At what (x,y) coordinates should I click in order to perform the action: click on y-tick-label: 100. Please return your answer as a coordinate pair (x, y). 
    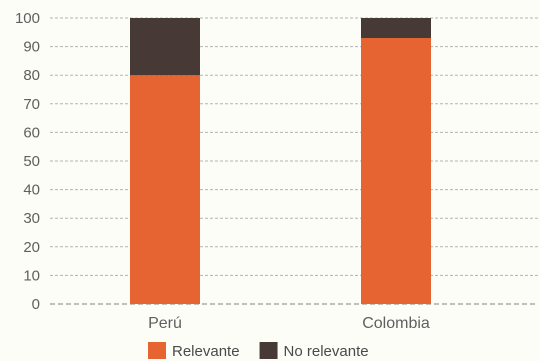
    Looking at the image, I should click on (27, 18).